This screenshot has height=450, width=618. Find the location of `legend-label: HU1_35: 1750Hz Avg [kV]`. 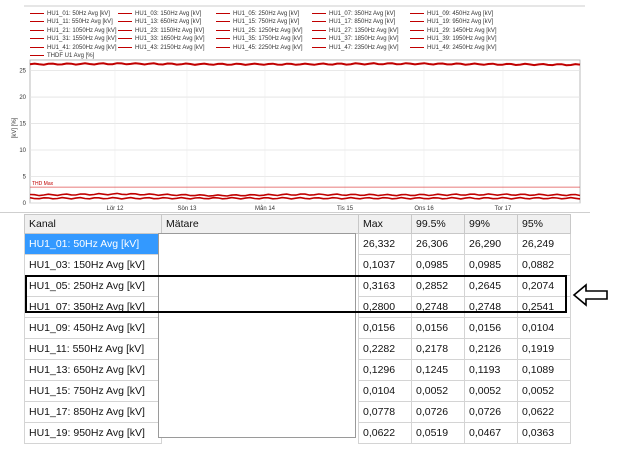

legend-label: HU1_35: 1750Hz Avg [kV] is located at coordinates (268, 39).